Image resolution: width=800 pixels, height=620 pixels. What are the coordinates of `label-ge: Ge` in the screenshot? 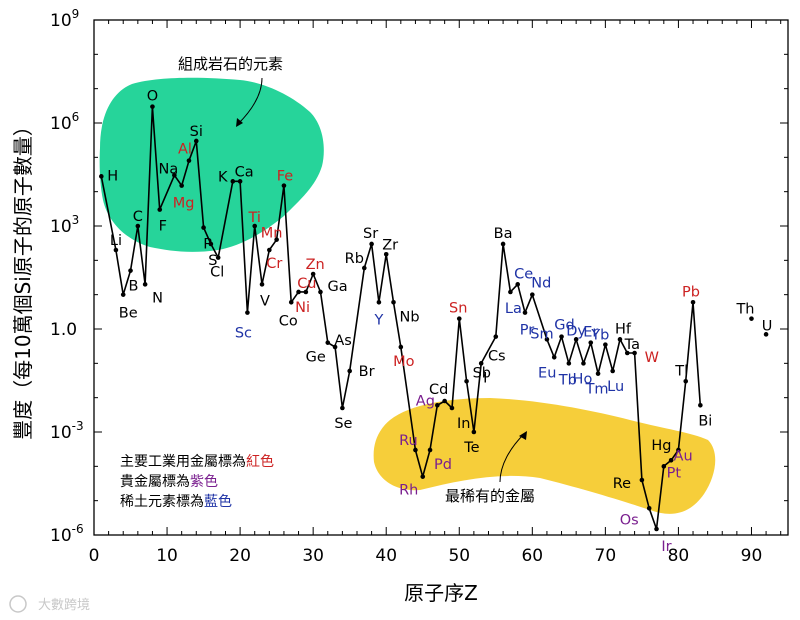 It's located at (316, 358).